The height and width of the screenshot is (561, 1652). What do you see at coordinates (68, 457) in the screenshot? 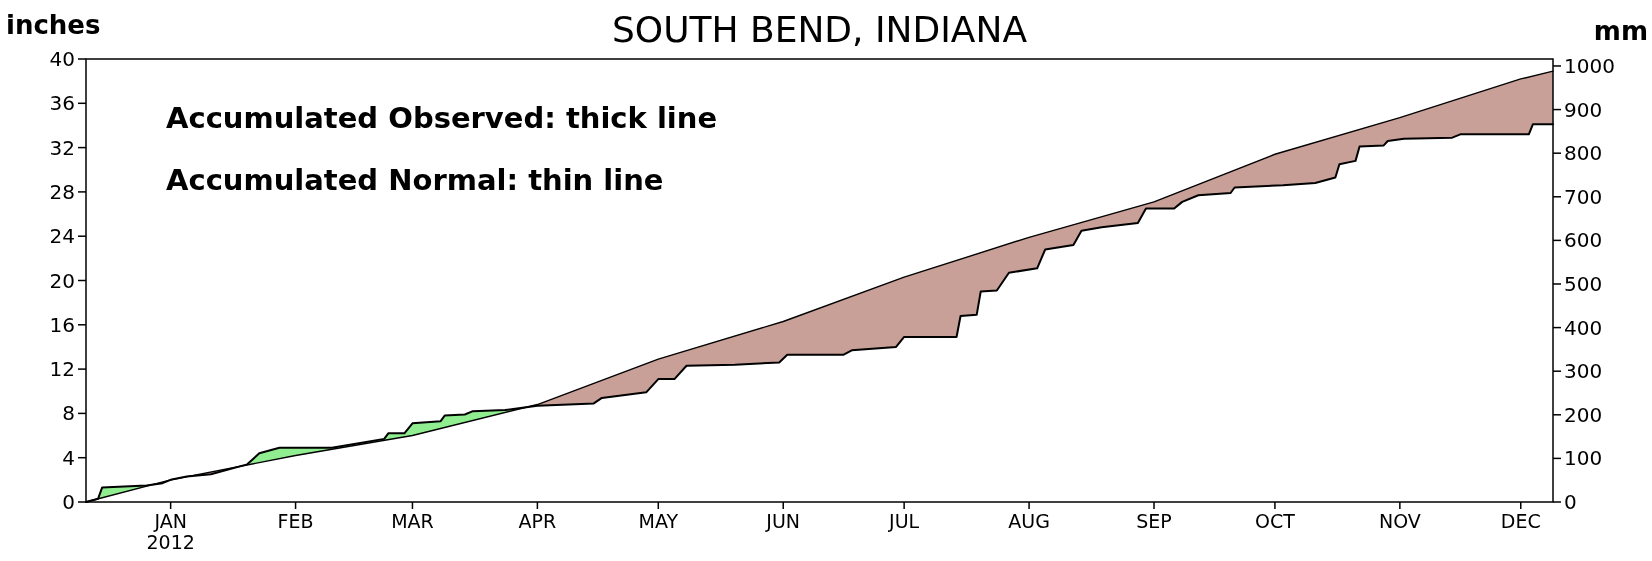
I see `y-tick-label: 4` at bounding box center [68, 457].